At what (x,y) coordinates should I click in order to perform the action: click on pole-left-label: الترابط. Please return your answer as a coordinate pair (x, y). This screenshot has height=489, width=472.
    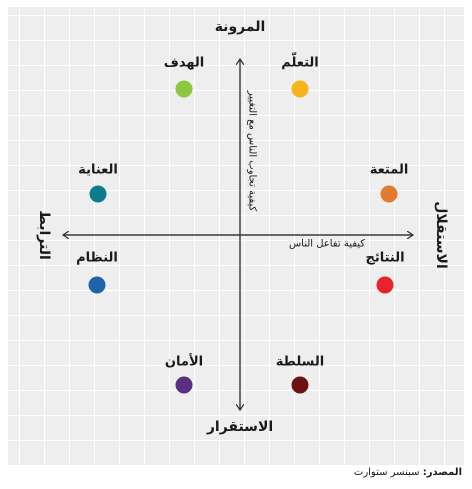
    Looking at the image, I should click on (44, 235).